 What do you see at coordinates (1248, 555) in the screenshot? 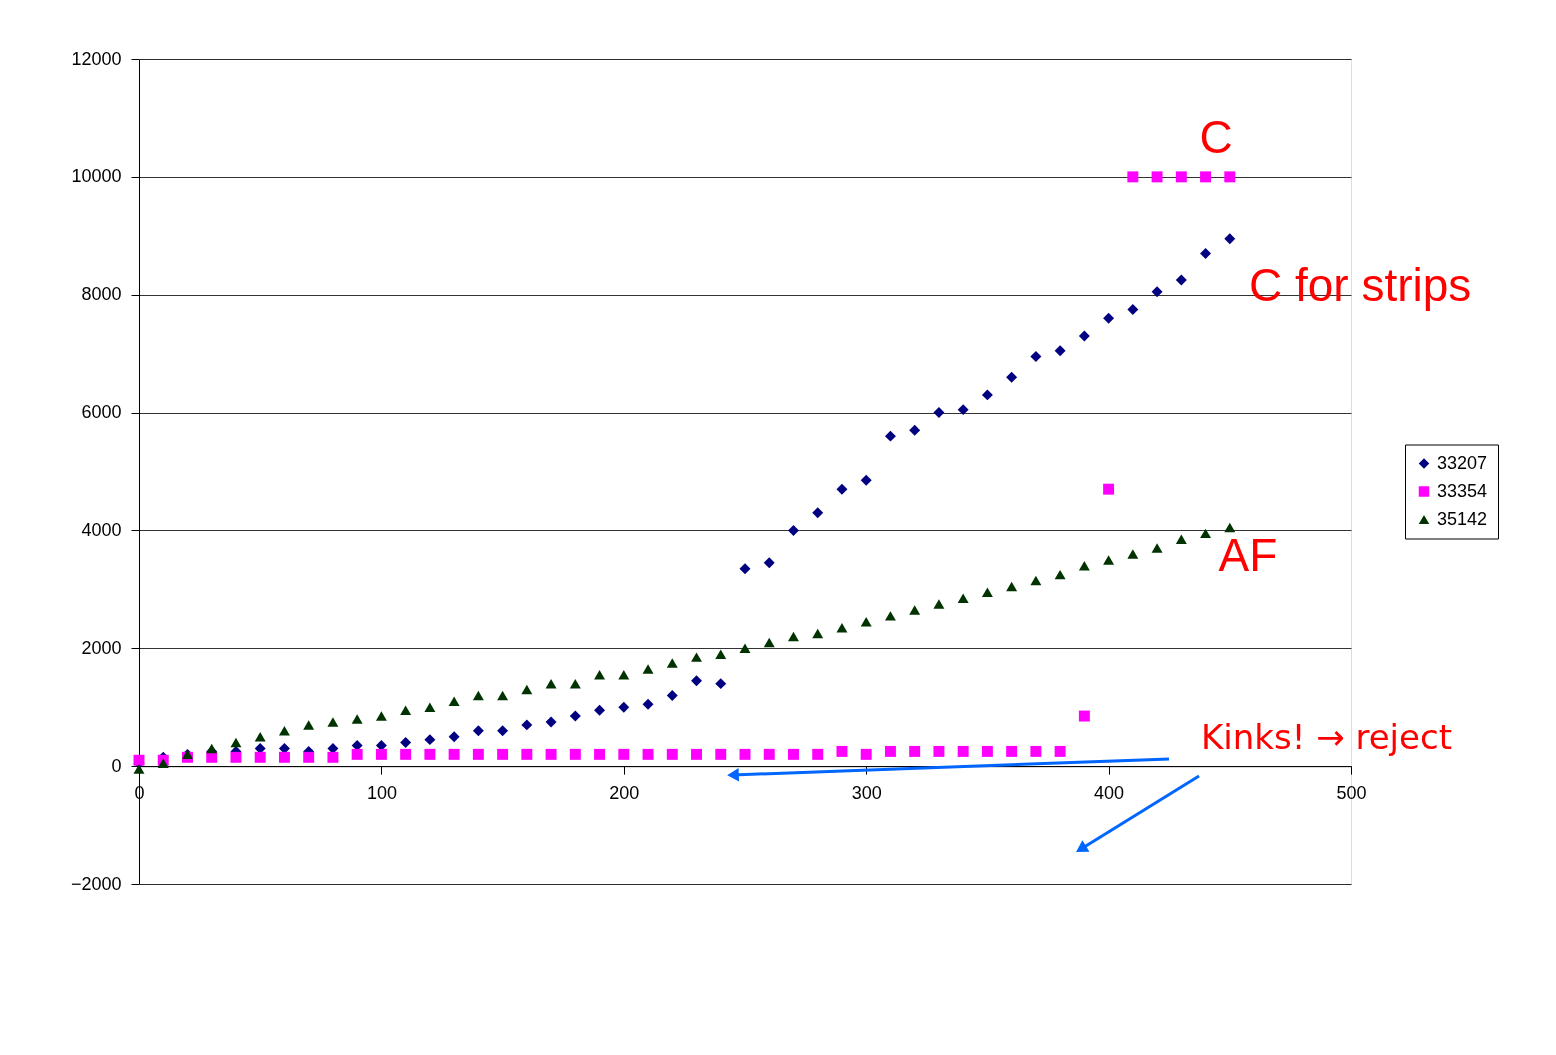
I see `annotation: AF` at bounding box center [1248, 555].